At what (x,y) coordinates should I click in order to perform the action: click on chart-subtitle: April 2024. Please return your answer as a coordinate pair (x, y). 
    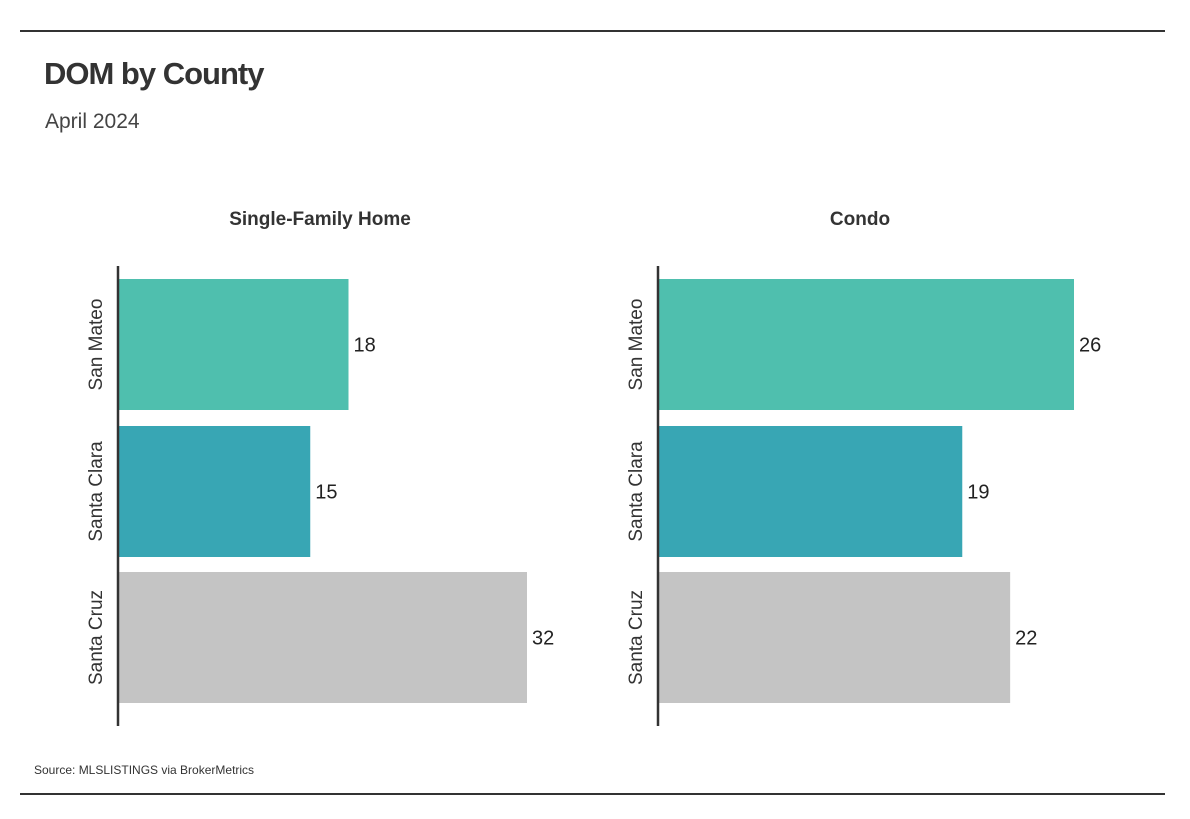
    Looking at the image, I should click on (92, 121).